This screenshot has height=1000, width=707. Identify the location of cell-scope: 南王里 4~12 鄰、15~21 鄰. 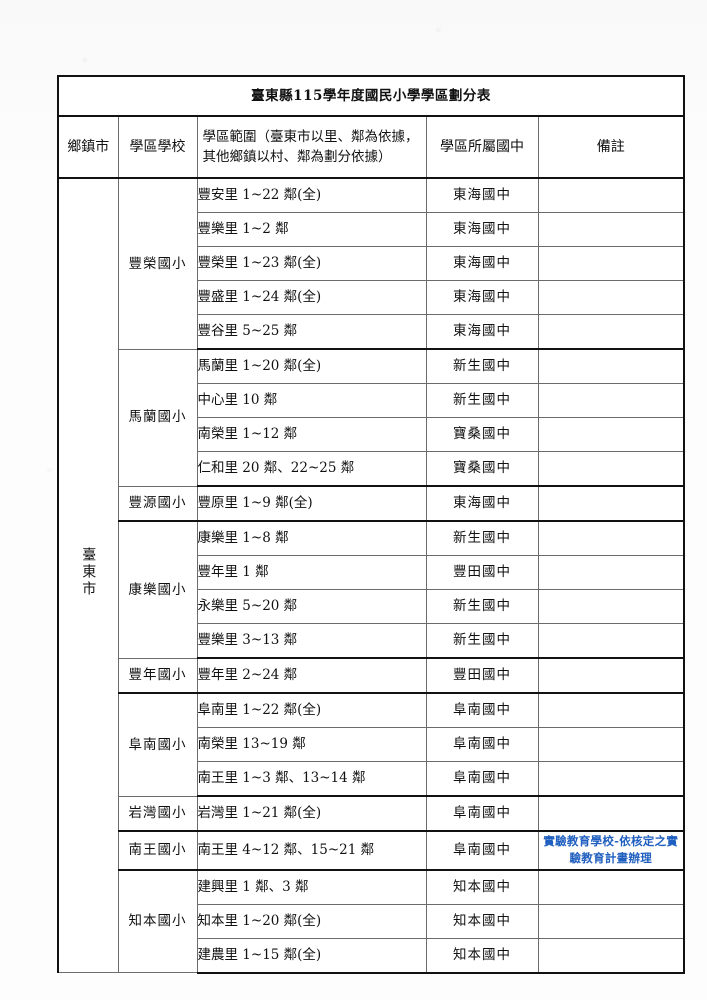
(311, 850).